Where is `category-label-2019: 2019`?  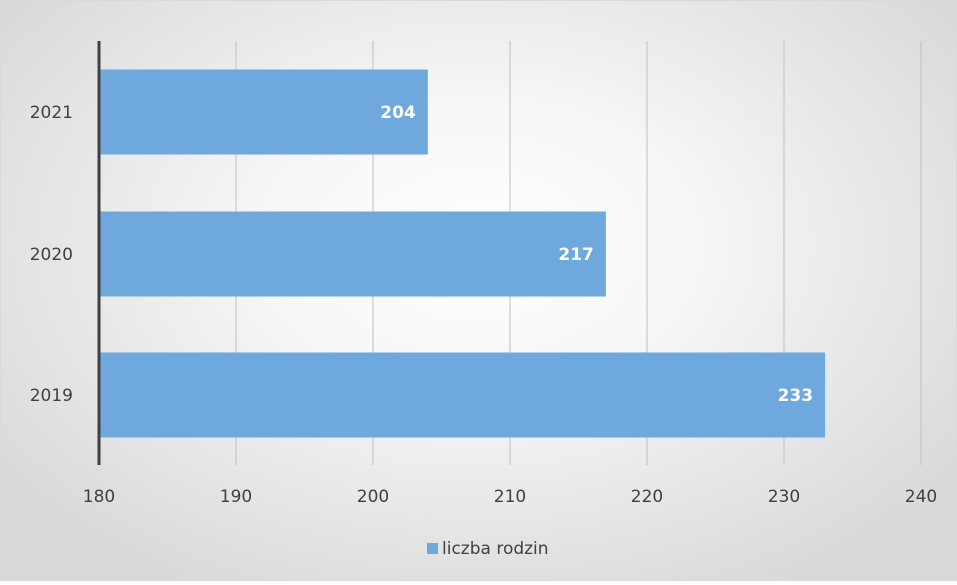 category-label-2019: 2019 is located at coordinates (51, 396).